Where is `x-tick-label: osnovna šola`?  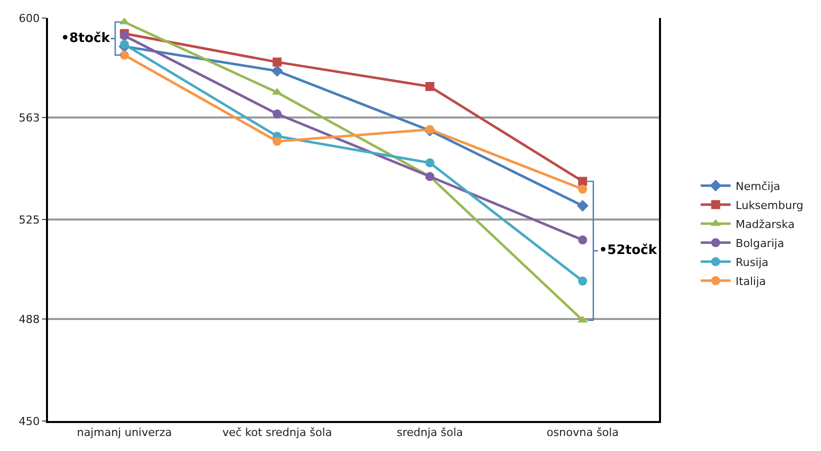
x-tick-label: osnovna šola is located at coordinates (582, 433).